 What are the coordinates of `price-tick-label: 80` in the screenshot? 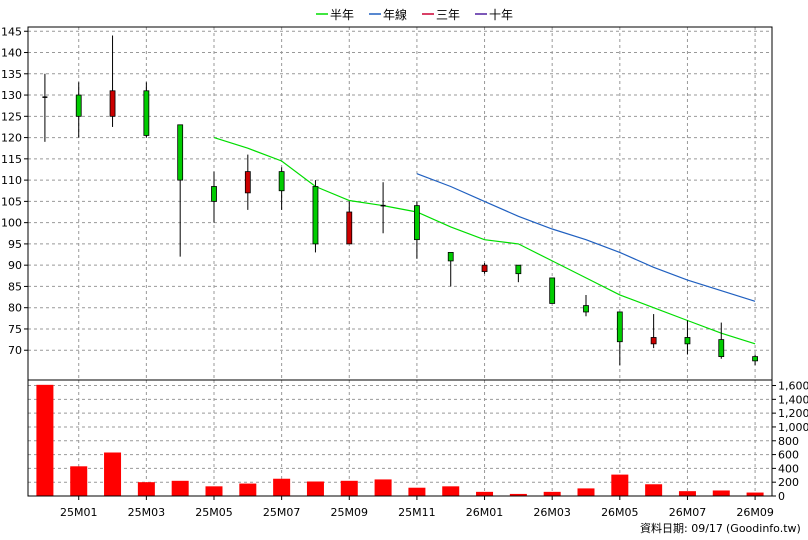 It's located at (15, 308).